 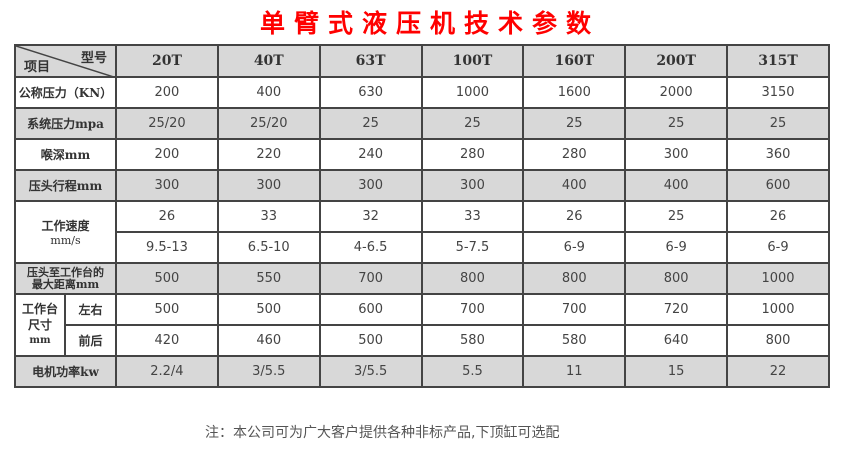 What do you see at coordinates (676, 371) in the screenshot?
I see `value-cell: 15` at bounding box center [676, 371].